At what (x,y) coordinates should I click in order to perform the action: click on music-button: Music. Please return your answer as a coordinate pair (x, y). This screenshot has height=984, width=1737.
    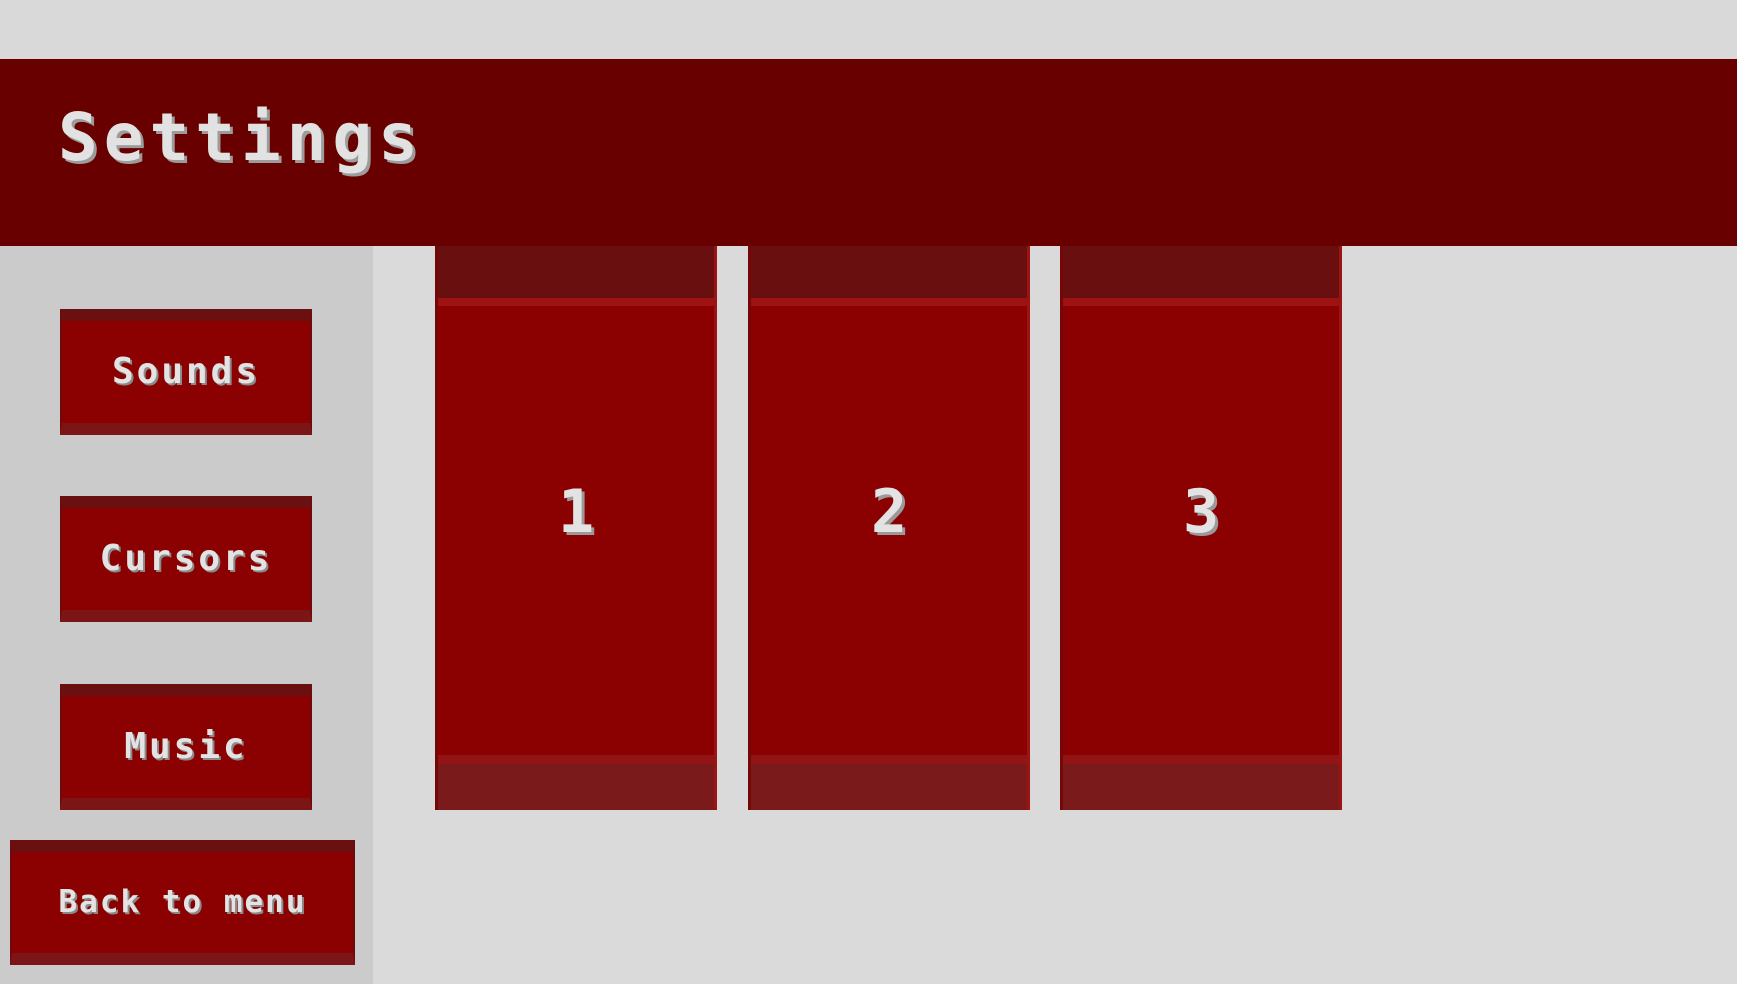
    Looking at the image, I should click on (186, 747).